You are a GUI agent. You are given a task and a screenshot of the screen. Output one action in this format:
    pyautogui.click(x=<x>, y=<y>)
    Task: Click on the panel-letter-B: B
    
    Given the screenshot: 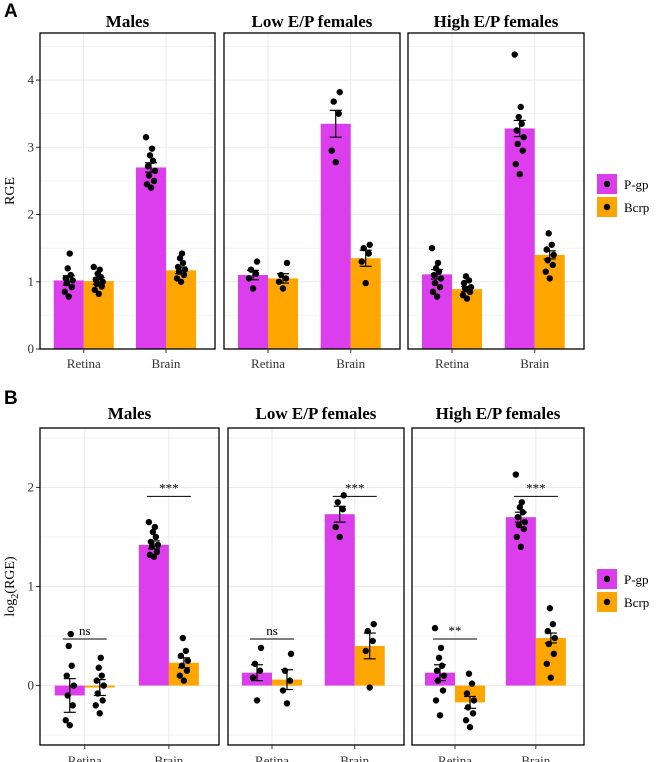 What is the action you would take?
    pyautogui.click(x=11, y=398)
    